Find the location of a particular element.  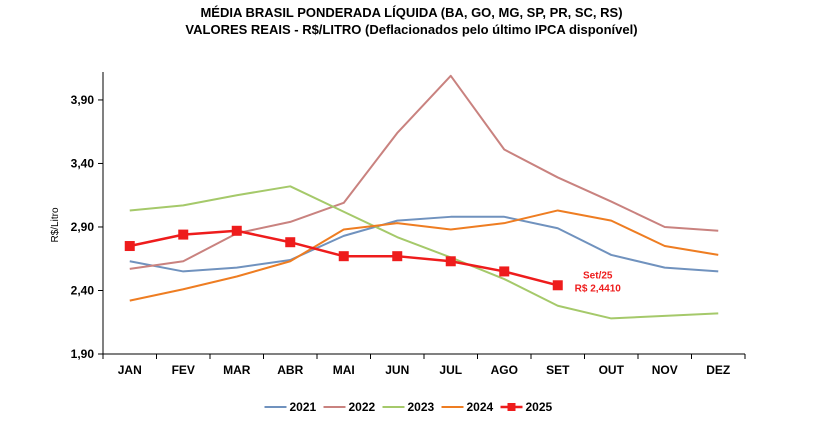

legend-label: 2023 is located at coordinates (421, 407).